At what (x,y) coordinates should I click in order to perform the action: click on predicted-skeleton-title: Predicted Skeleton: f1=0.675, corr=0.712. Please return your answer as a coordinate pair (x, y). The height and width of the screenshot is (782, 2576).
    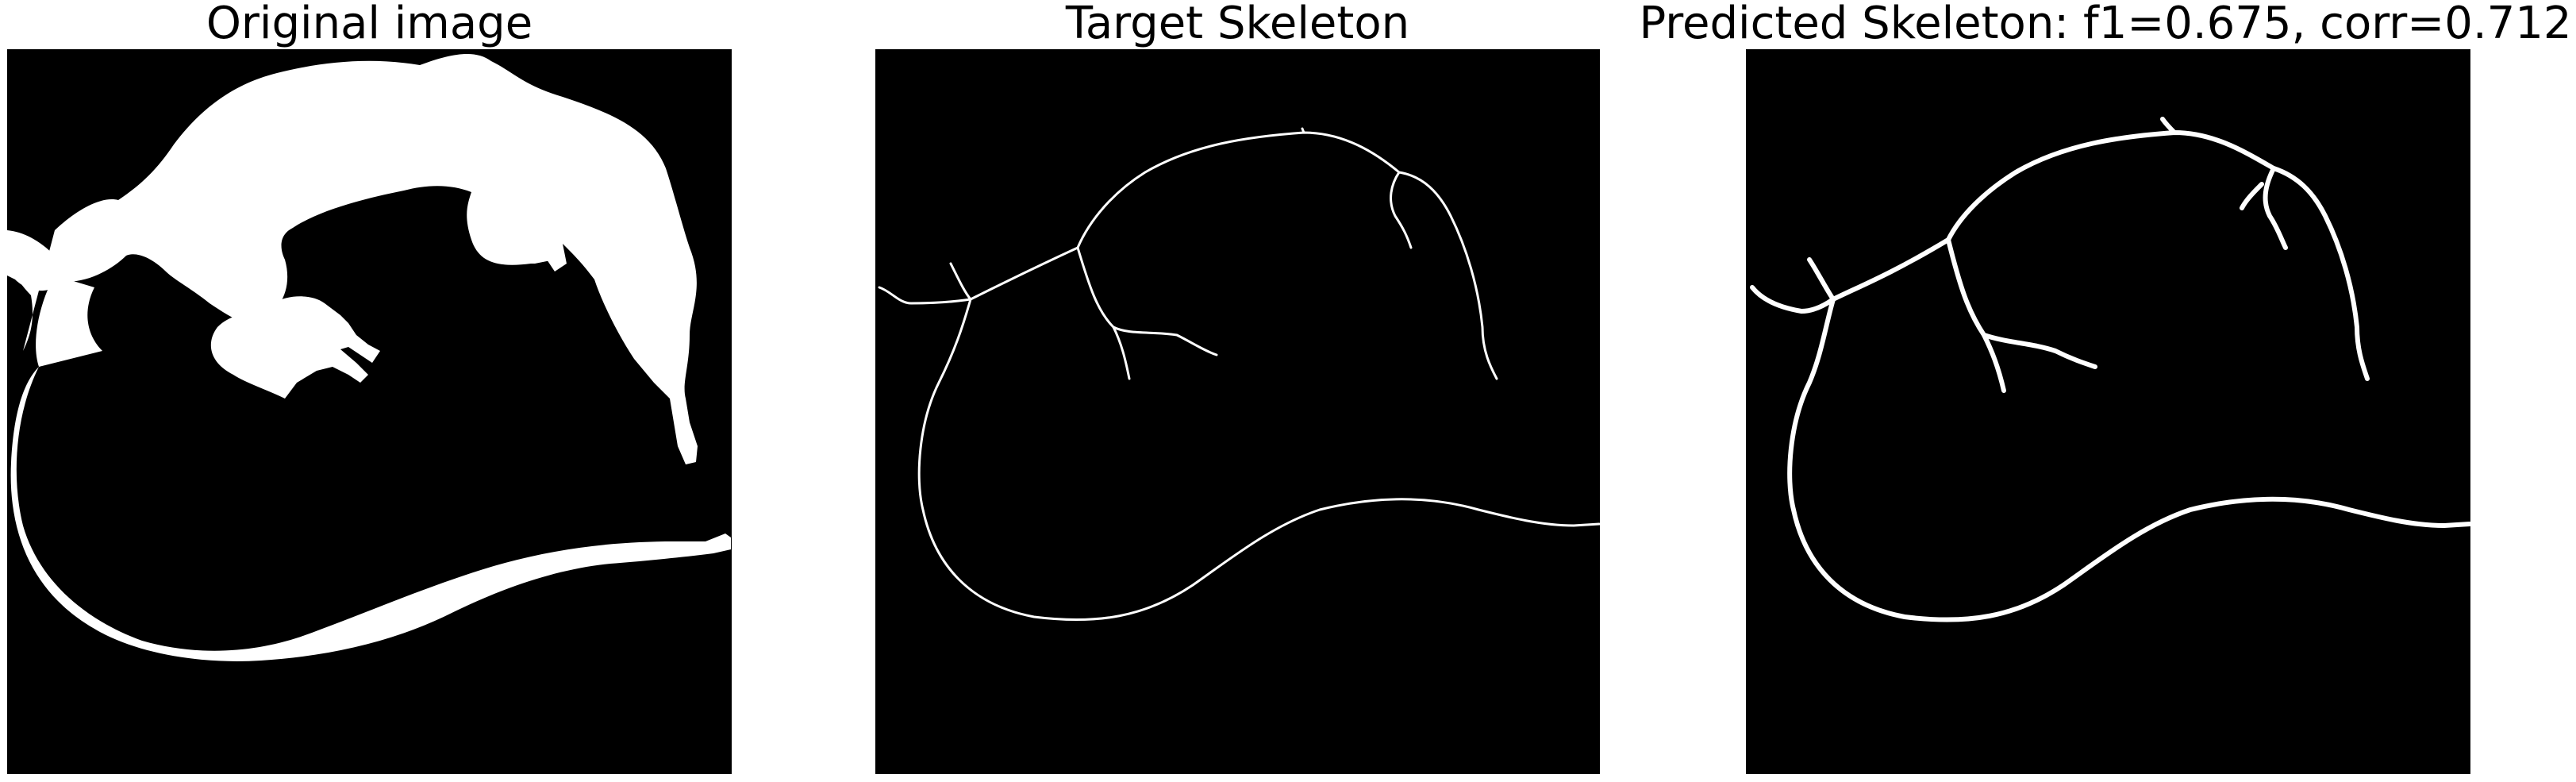
    Looking at the image, I should click on (2105, 24).